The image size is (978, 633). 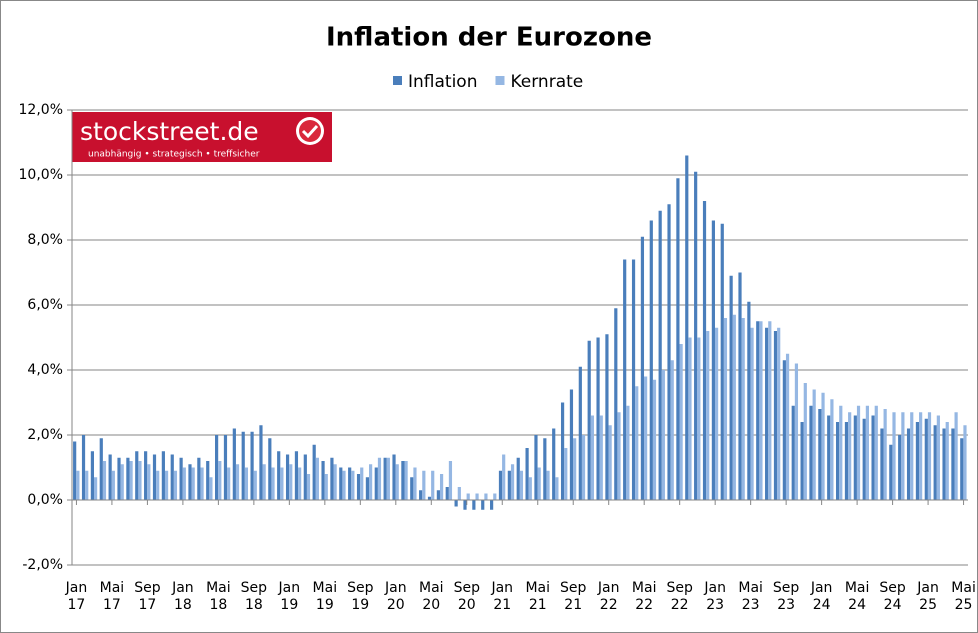 What do you see at coordinates (928, 596) in the screenshot?
I see `x-tick-label: Jan 25` at bounding box center [928, 596].